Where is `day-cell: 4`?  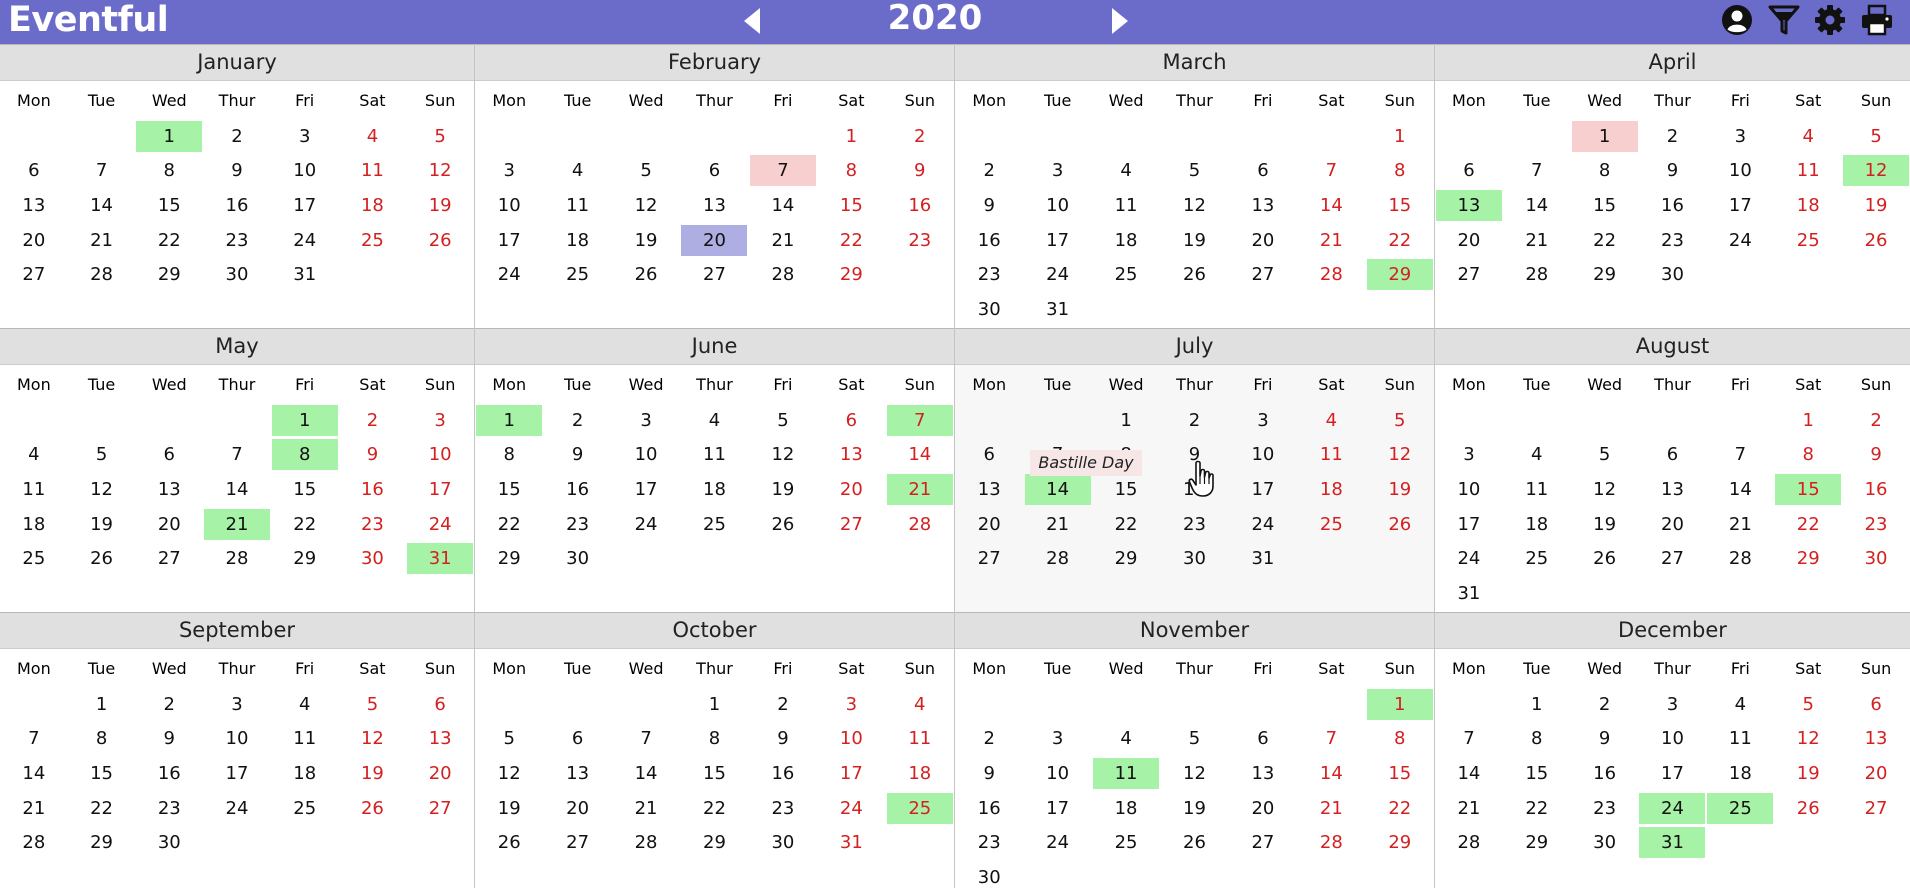
day-cell: 4 is located at coordinates (1808, 136).